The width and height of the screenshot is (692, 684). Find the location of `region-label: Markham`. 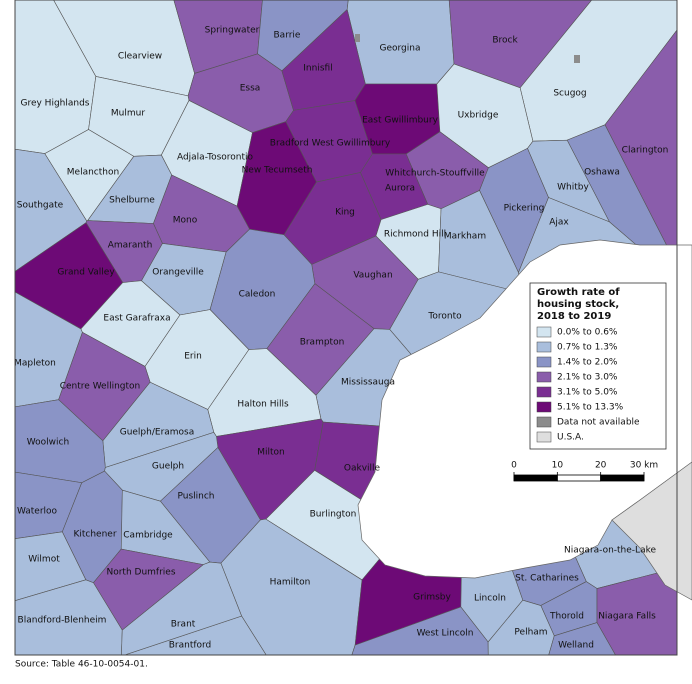

region-label: Markham is located at coordinates (465, 237).